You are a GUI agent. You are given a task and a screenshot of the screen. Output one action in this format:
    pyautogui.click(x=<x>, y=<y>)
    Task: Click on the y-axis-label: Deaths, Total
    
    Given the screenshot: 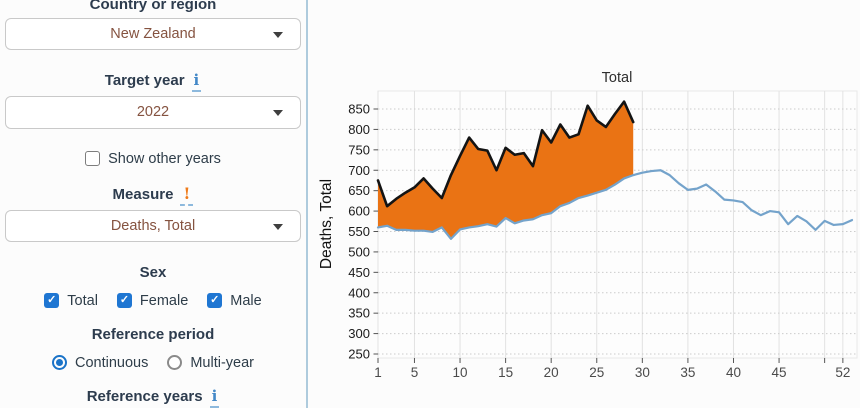 What is the action you would take?
    pyautogui.click(x=326, y=224)
    